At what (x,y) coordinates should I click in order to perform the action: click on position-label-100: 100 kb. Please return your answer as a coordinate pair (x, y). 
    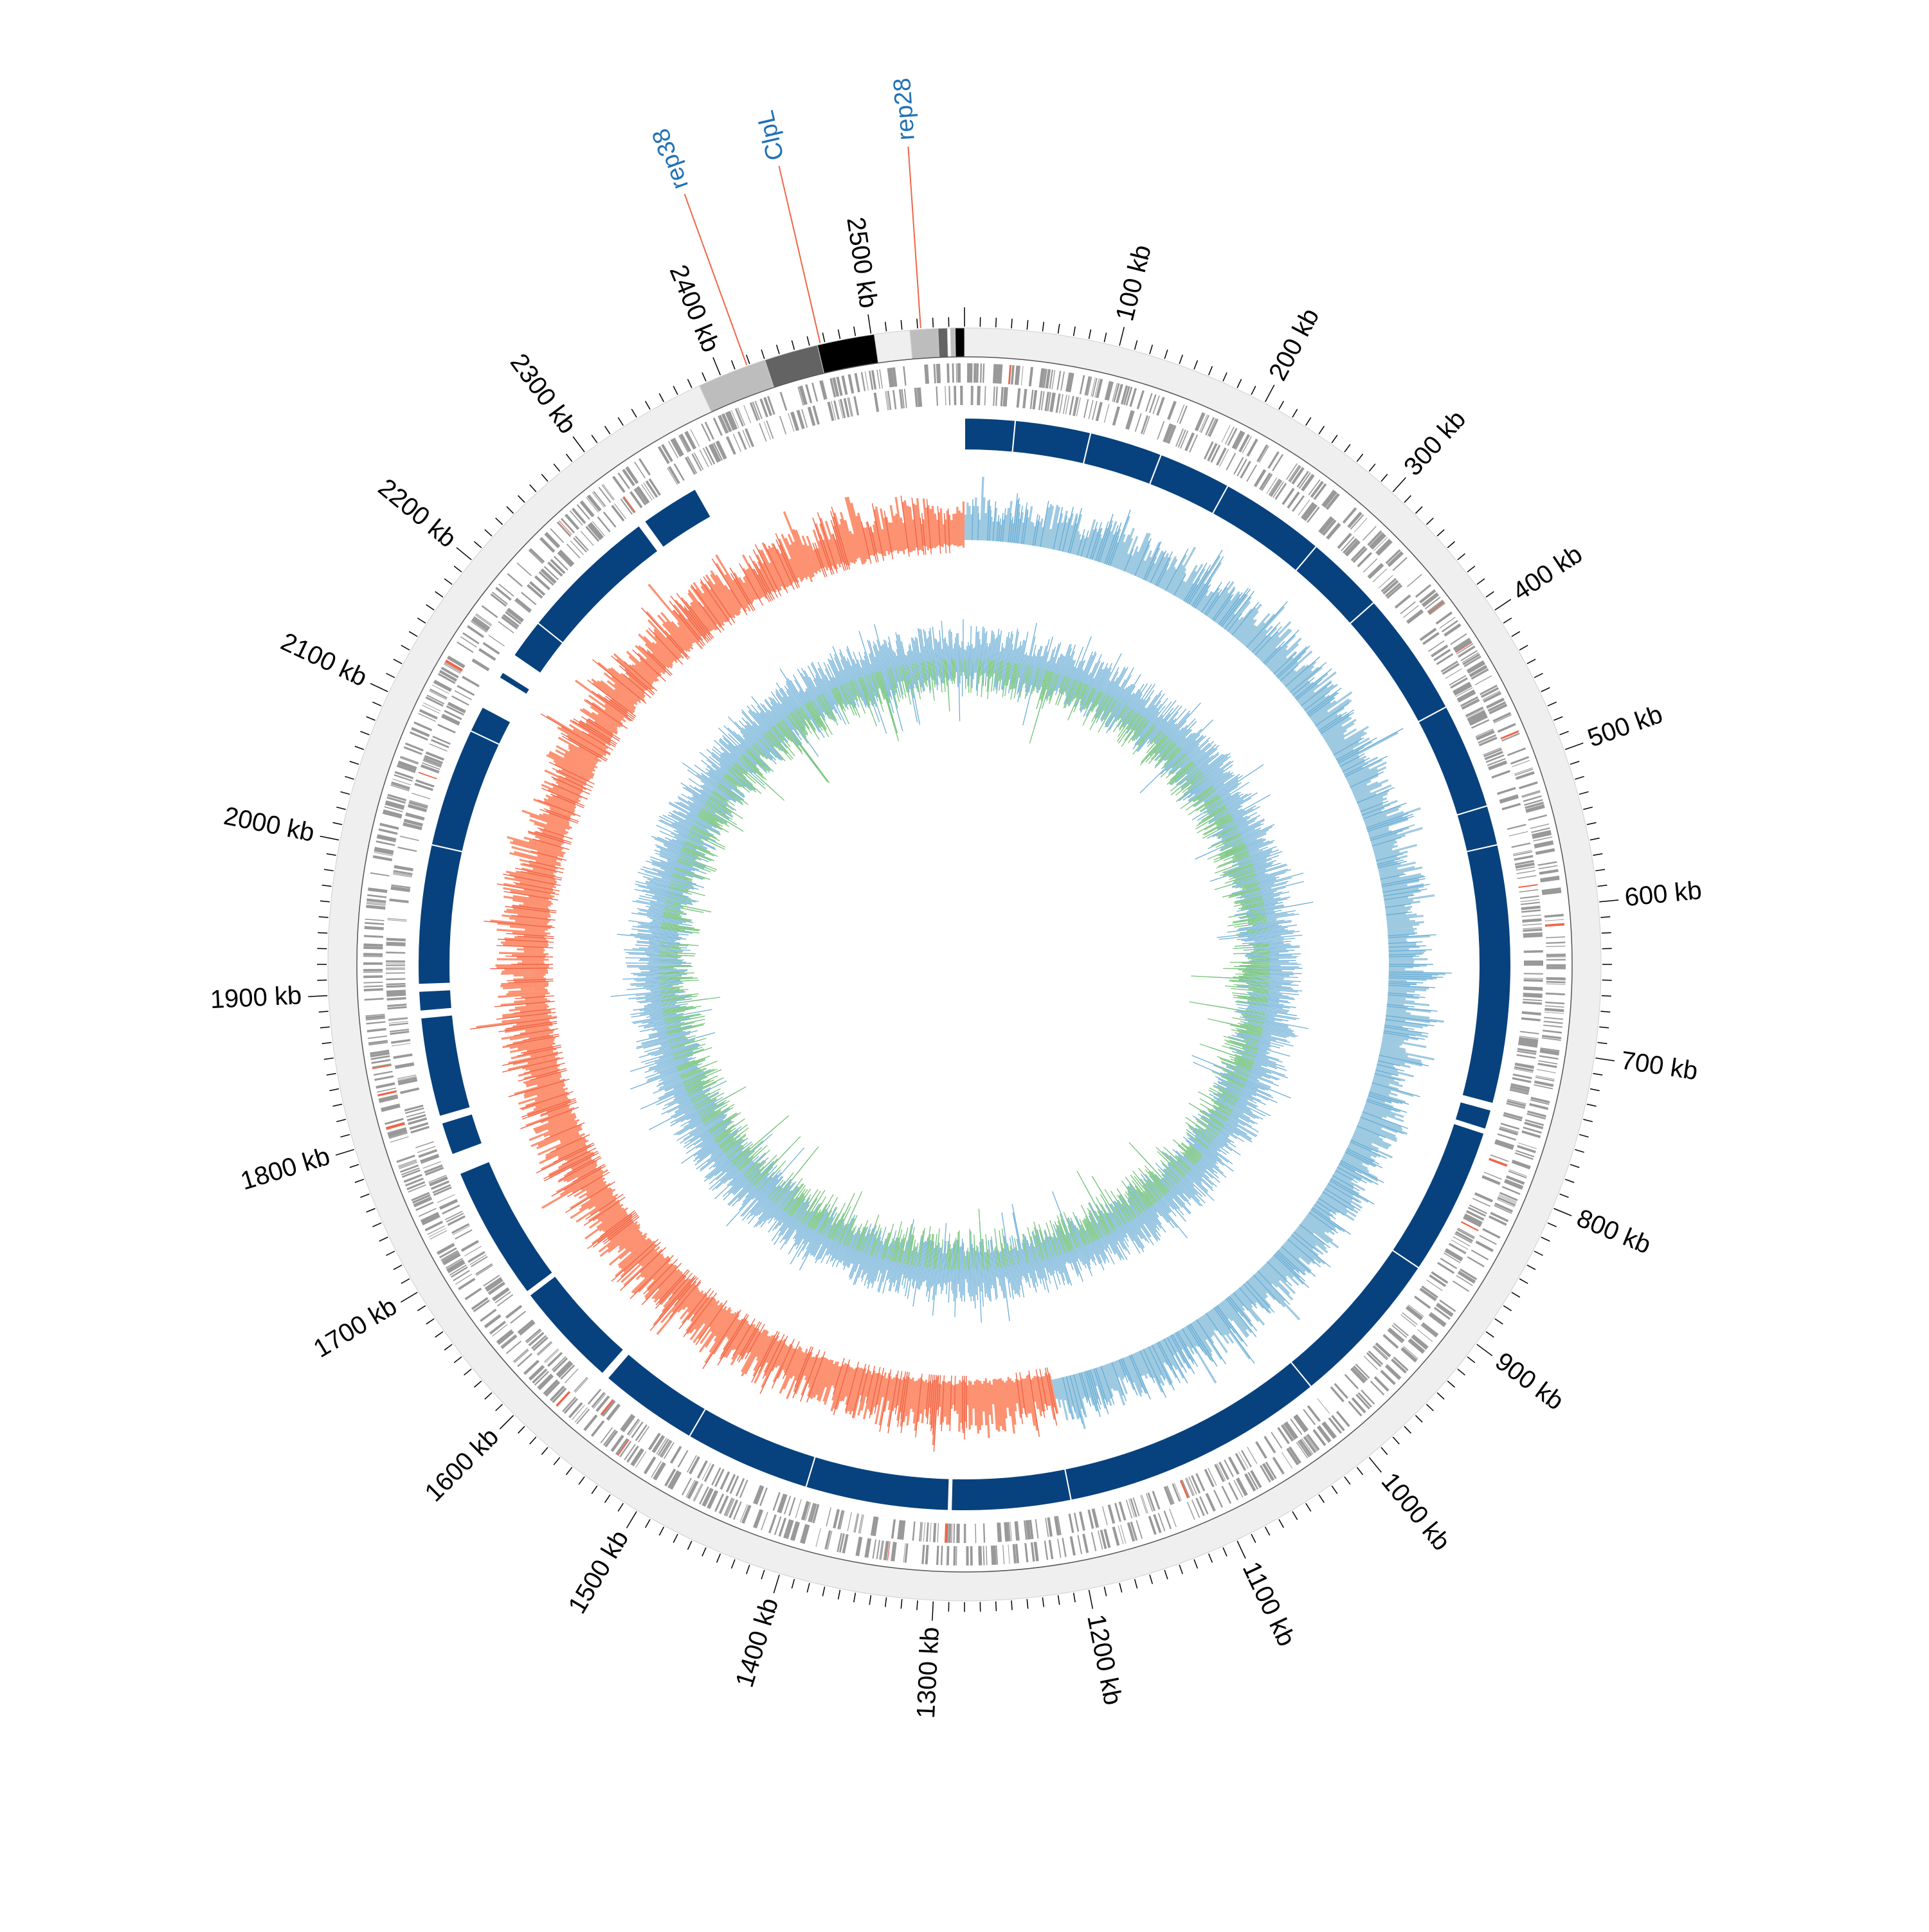
    Looking at the image, I should click on (1133, 282).